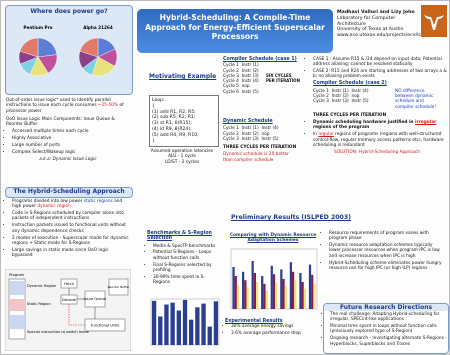  What do you see at coordinates (187, 246) in the screenshot?
I see `bullet: Media & SpecFP benchmarks` at bounding box center [187, 246].